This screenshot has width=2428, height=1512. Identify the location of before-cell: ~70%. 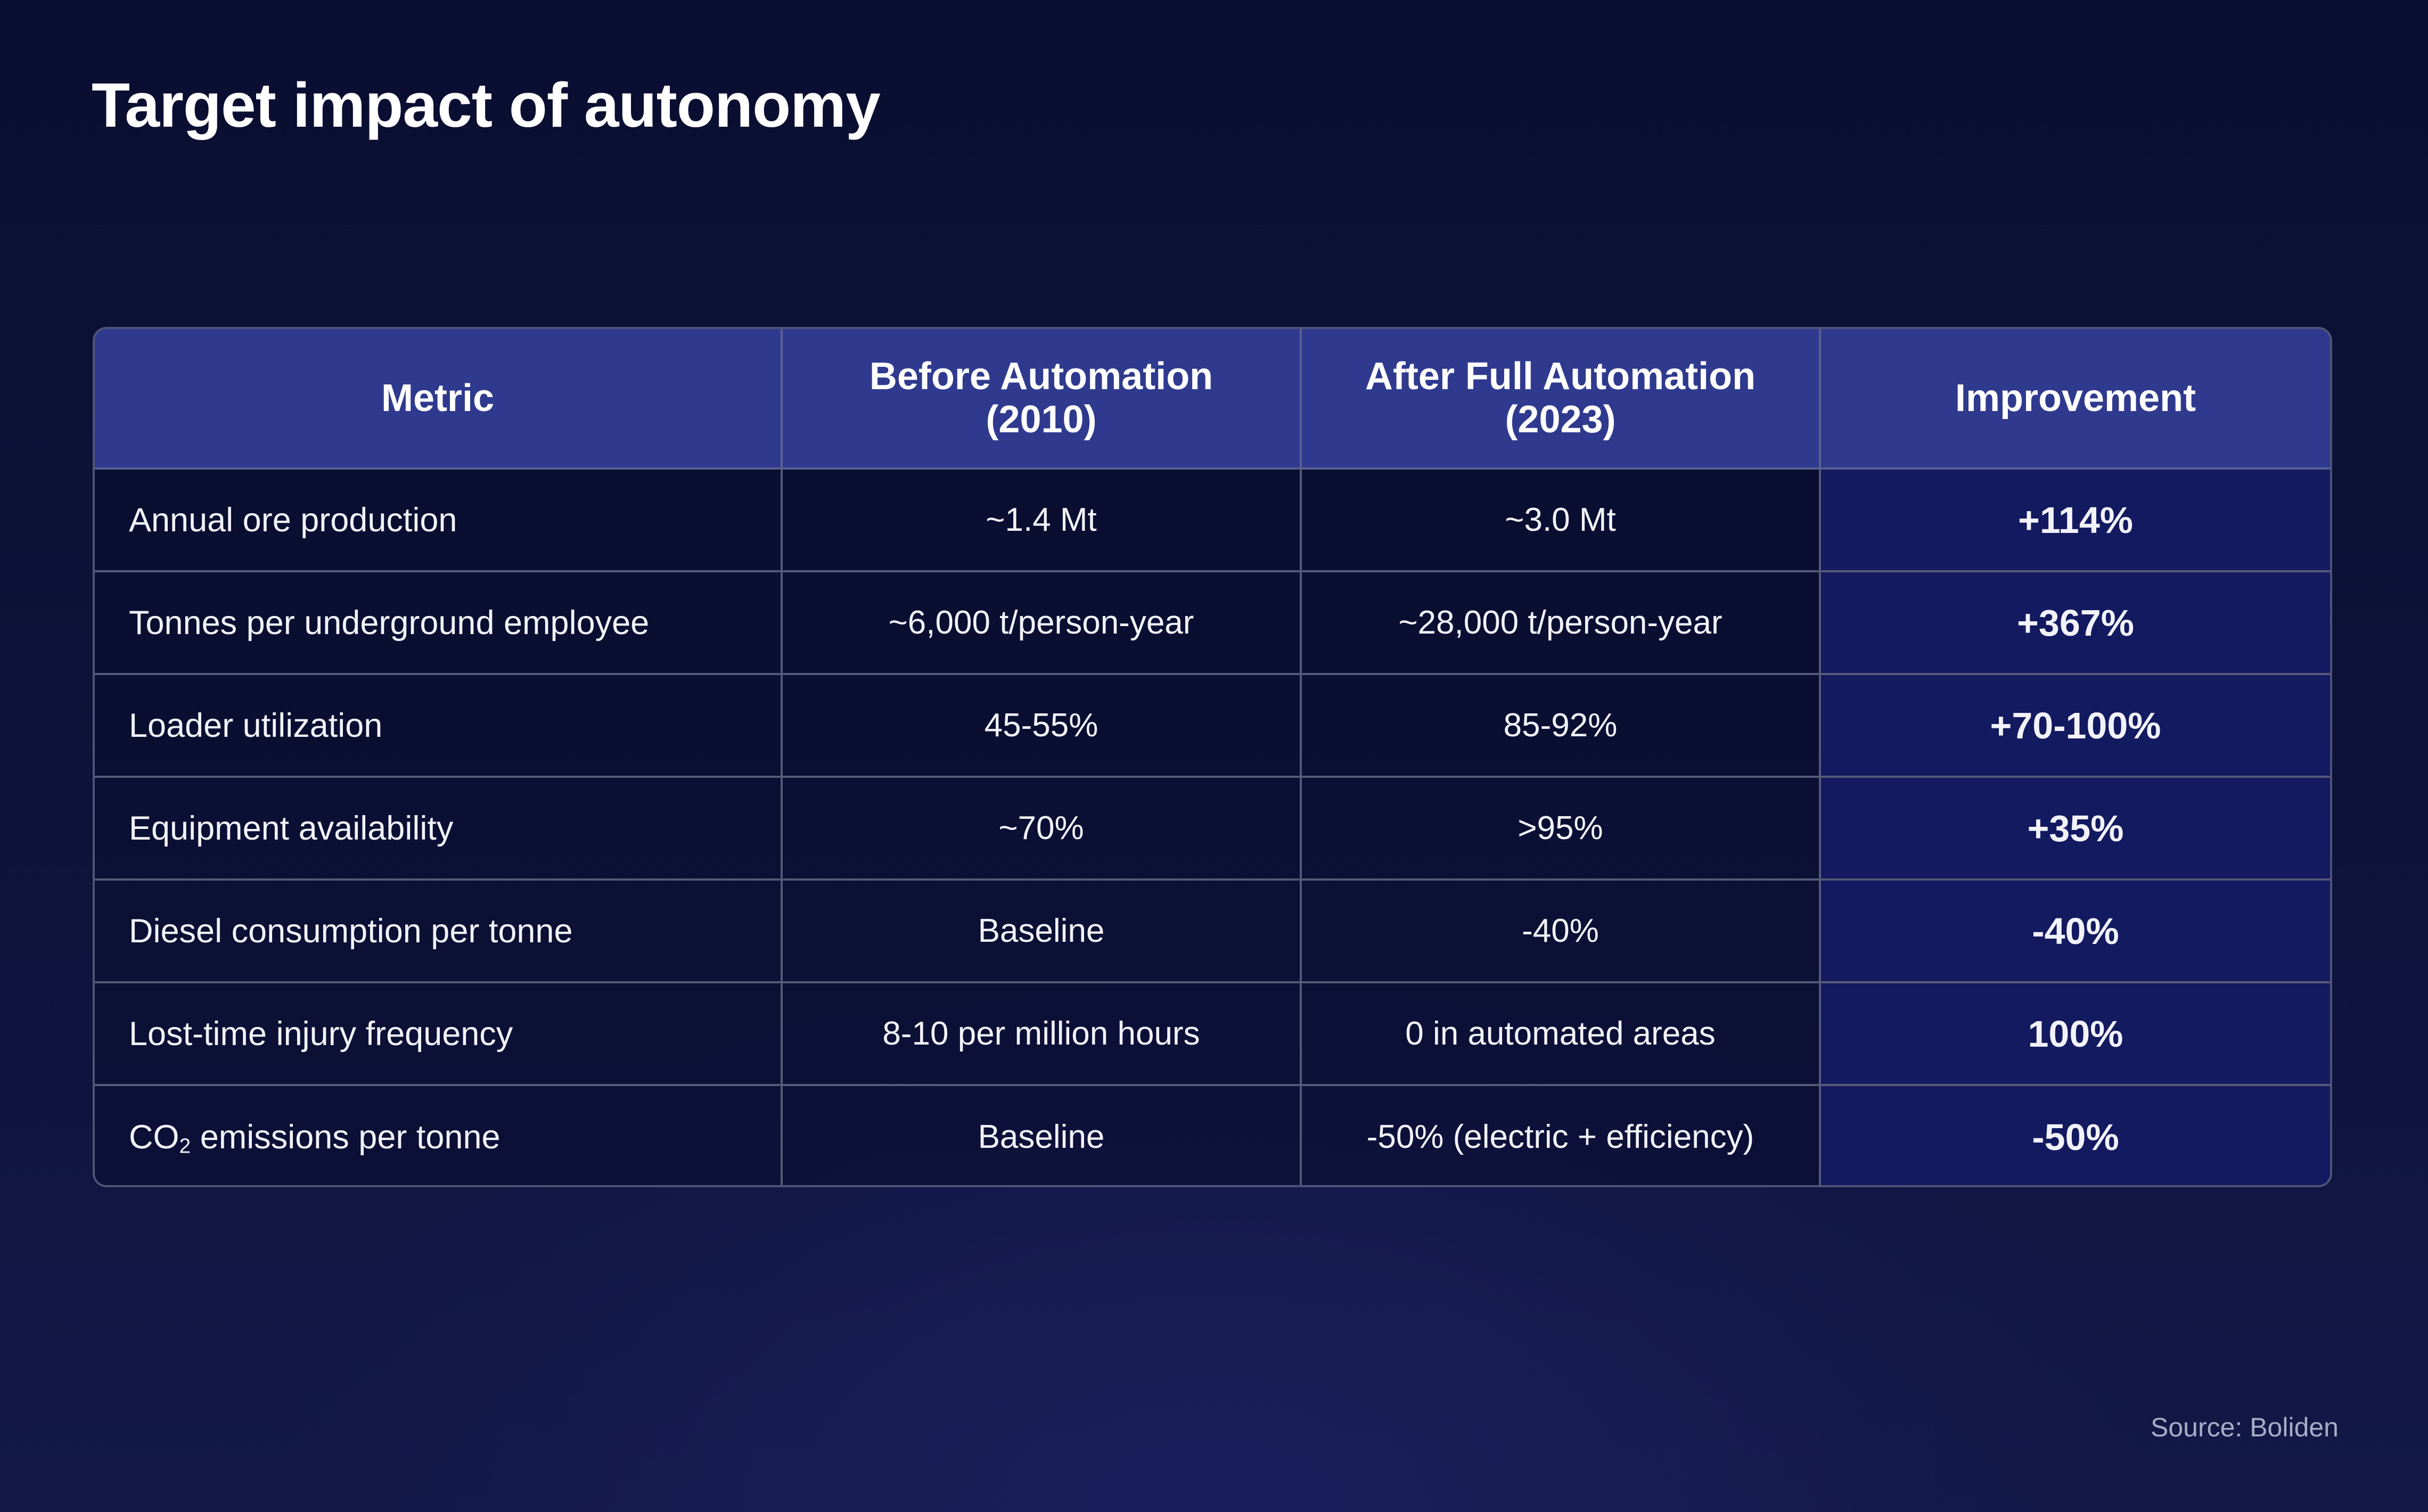
(1042, 829).